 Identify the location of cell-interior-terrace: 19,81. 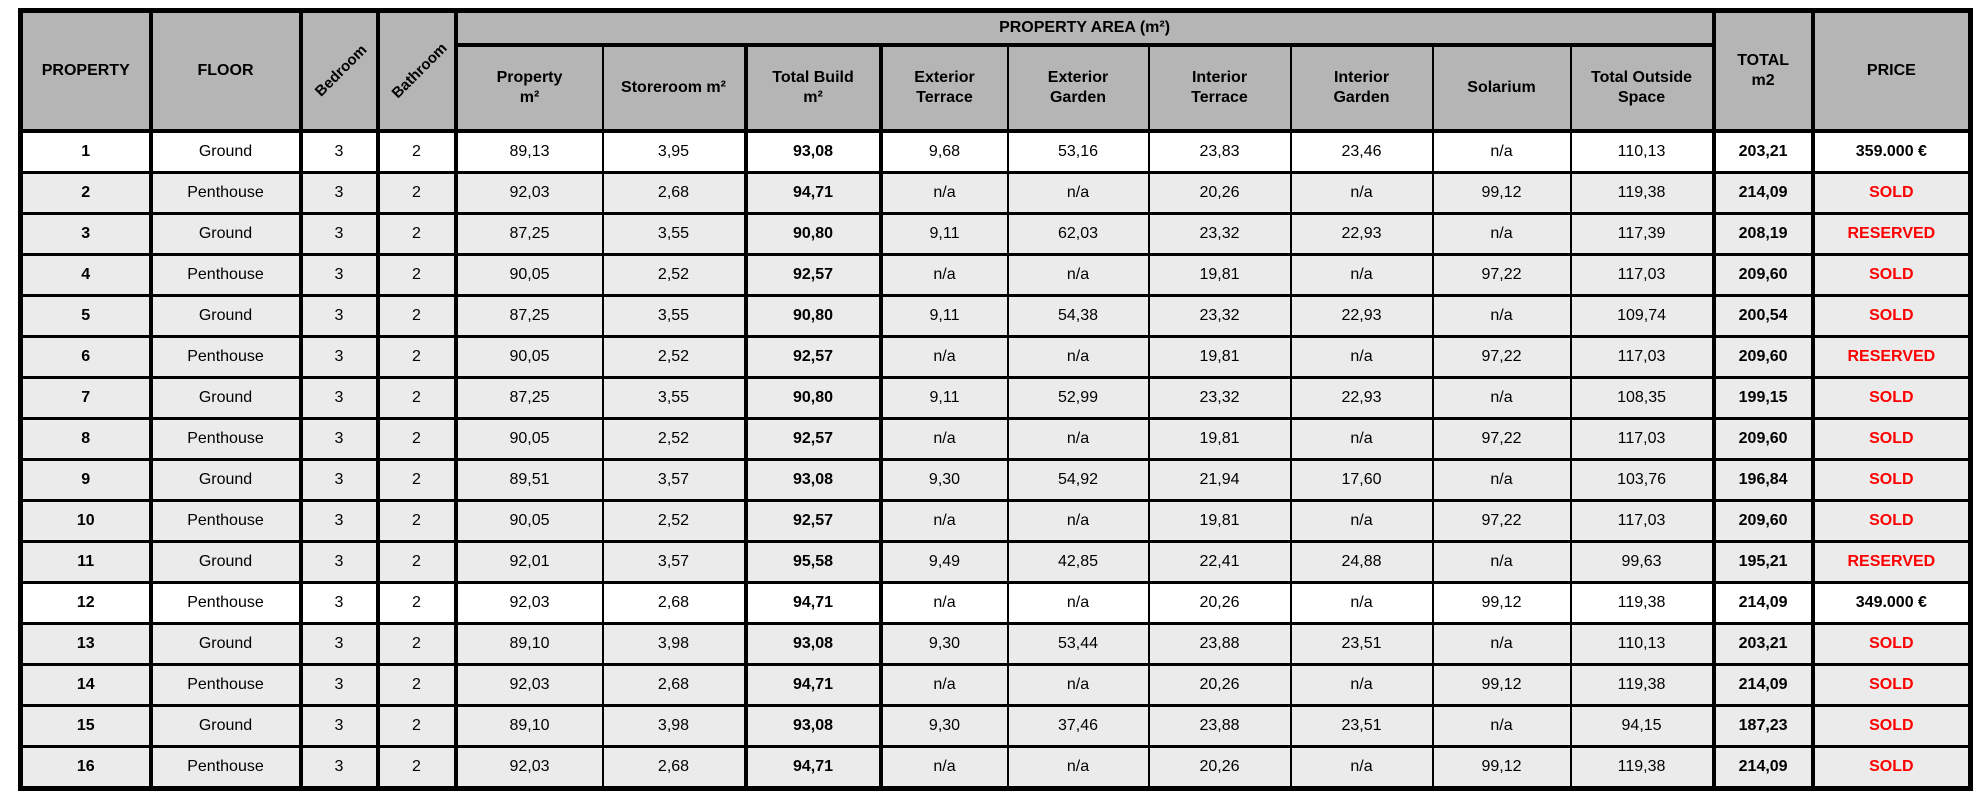
(1219, 275).